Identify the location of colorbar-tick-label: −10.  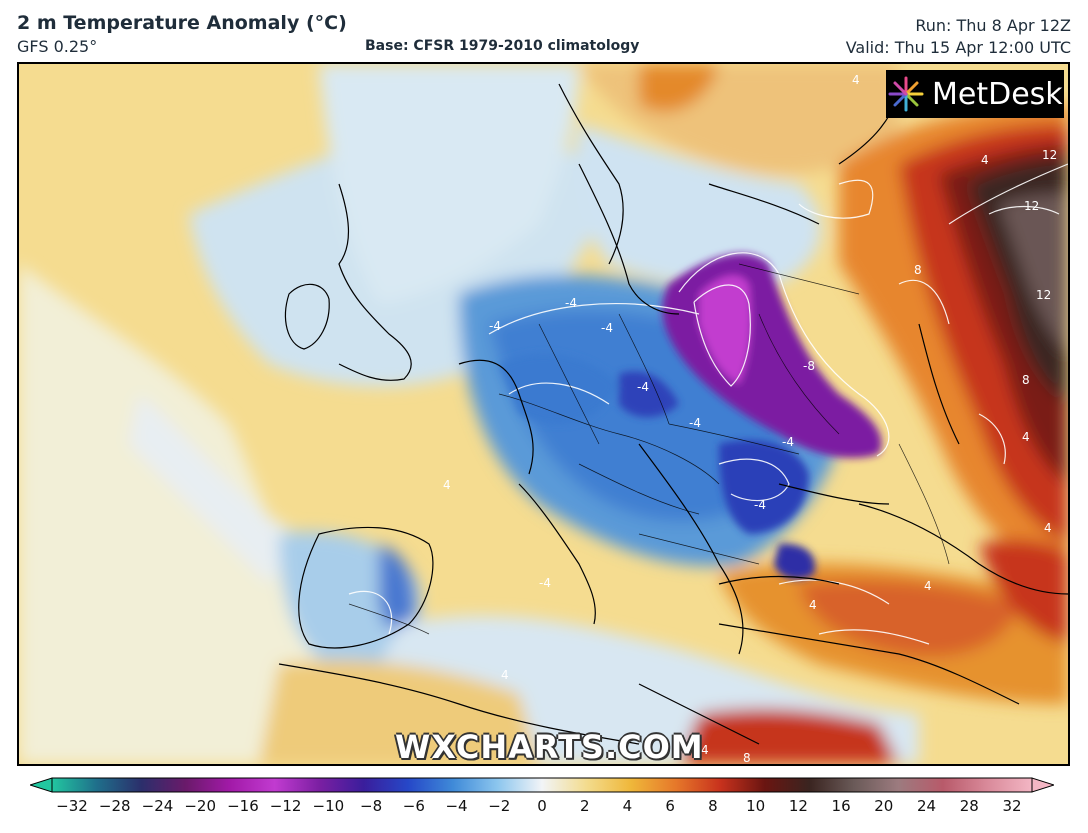
(328, 806).